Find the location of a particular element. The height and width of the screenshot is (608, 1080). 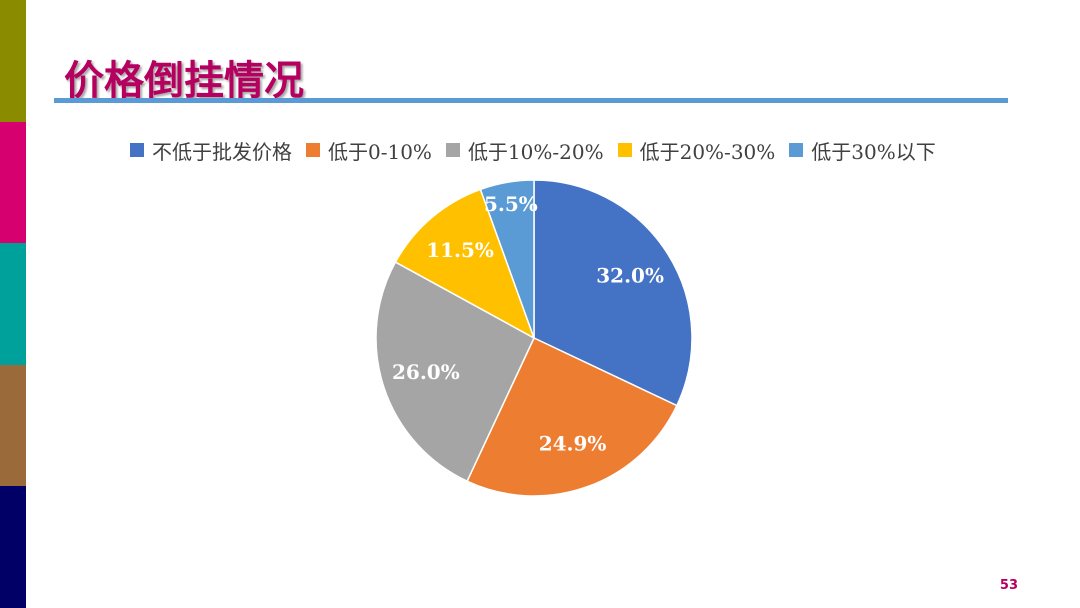

legend-item-2: 低于0-10% is located at coordinates (369, 150).